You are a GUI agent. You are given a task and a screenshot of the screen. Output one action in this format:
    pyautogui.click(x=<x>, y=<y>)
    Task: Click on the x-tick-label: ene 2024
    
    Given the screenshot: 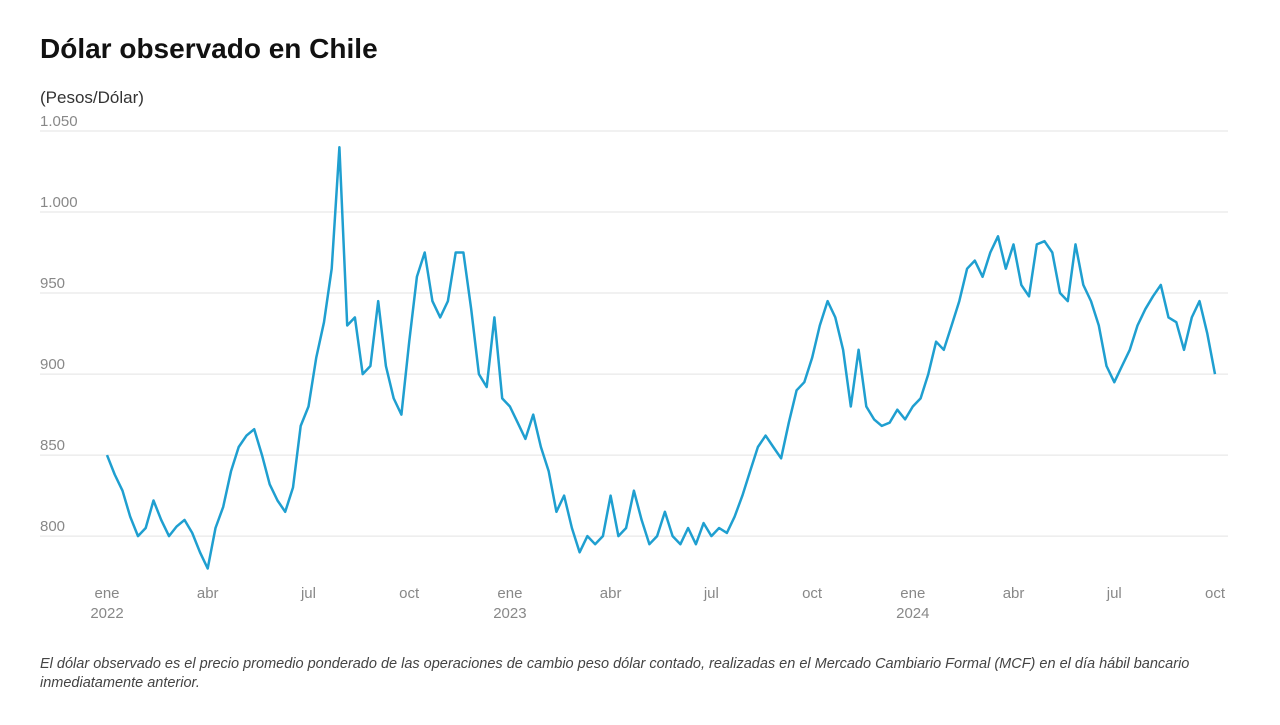 What is the action you would take?
    pyautogui.click(x=912, y=603)
    